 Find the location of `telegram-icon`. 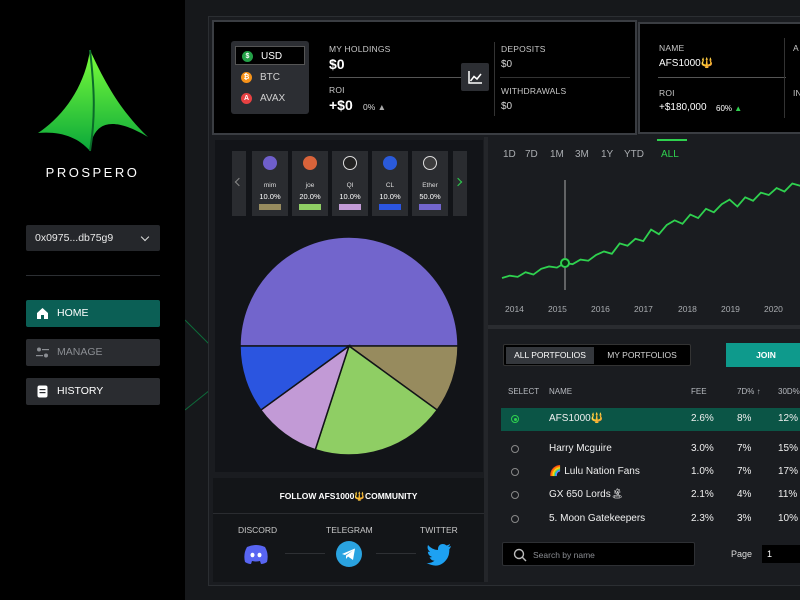

telegram-icon is located at coordinates (349, 554).